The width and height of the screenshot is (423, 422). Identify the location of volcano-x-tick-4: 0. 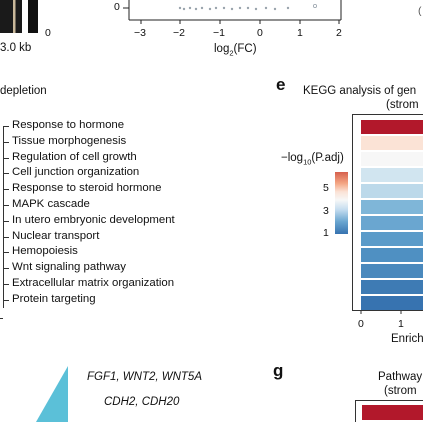
(260, 33).